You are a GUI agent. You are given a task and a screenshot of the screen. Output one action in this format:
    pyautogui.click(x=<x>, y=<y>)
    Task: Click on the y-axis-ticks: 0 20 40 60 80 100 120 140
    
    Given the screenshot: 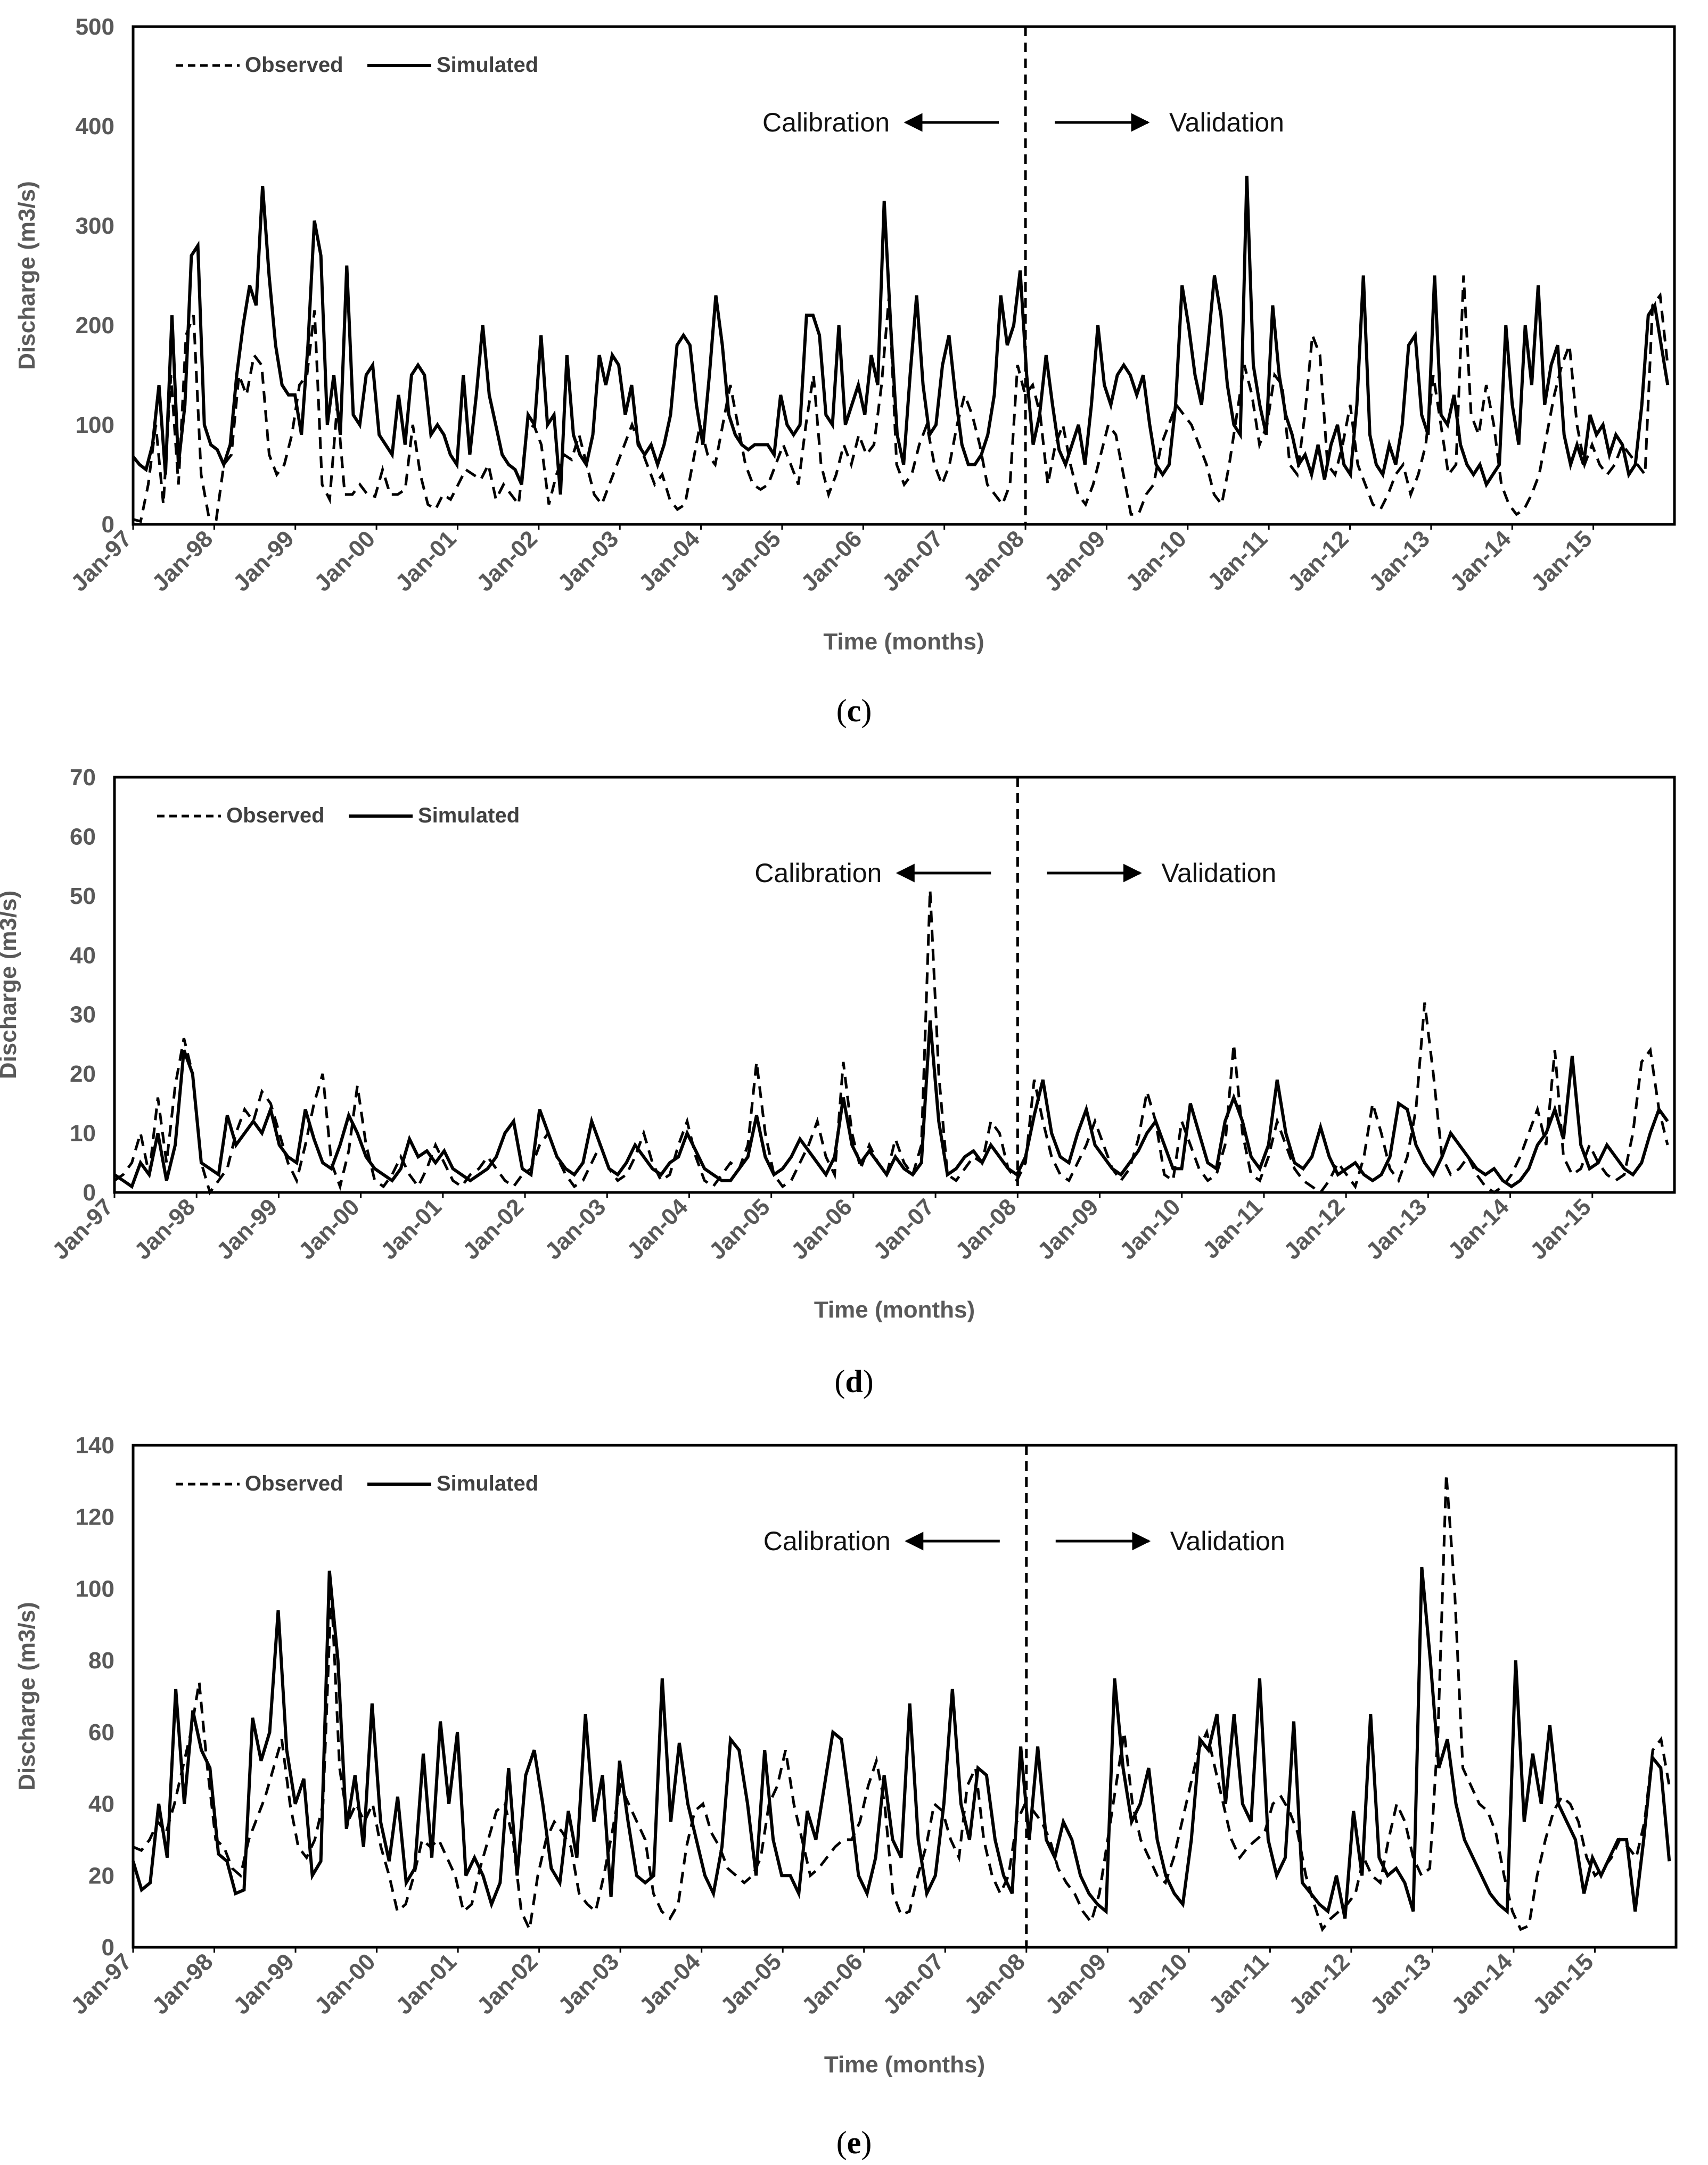 What is the action you would take?
    pyautogui.click(x=95, y=1697)
    